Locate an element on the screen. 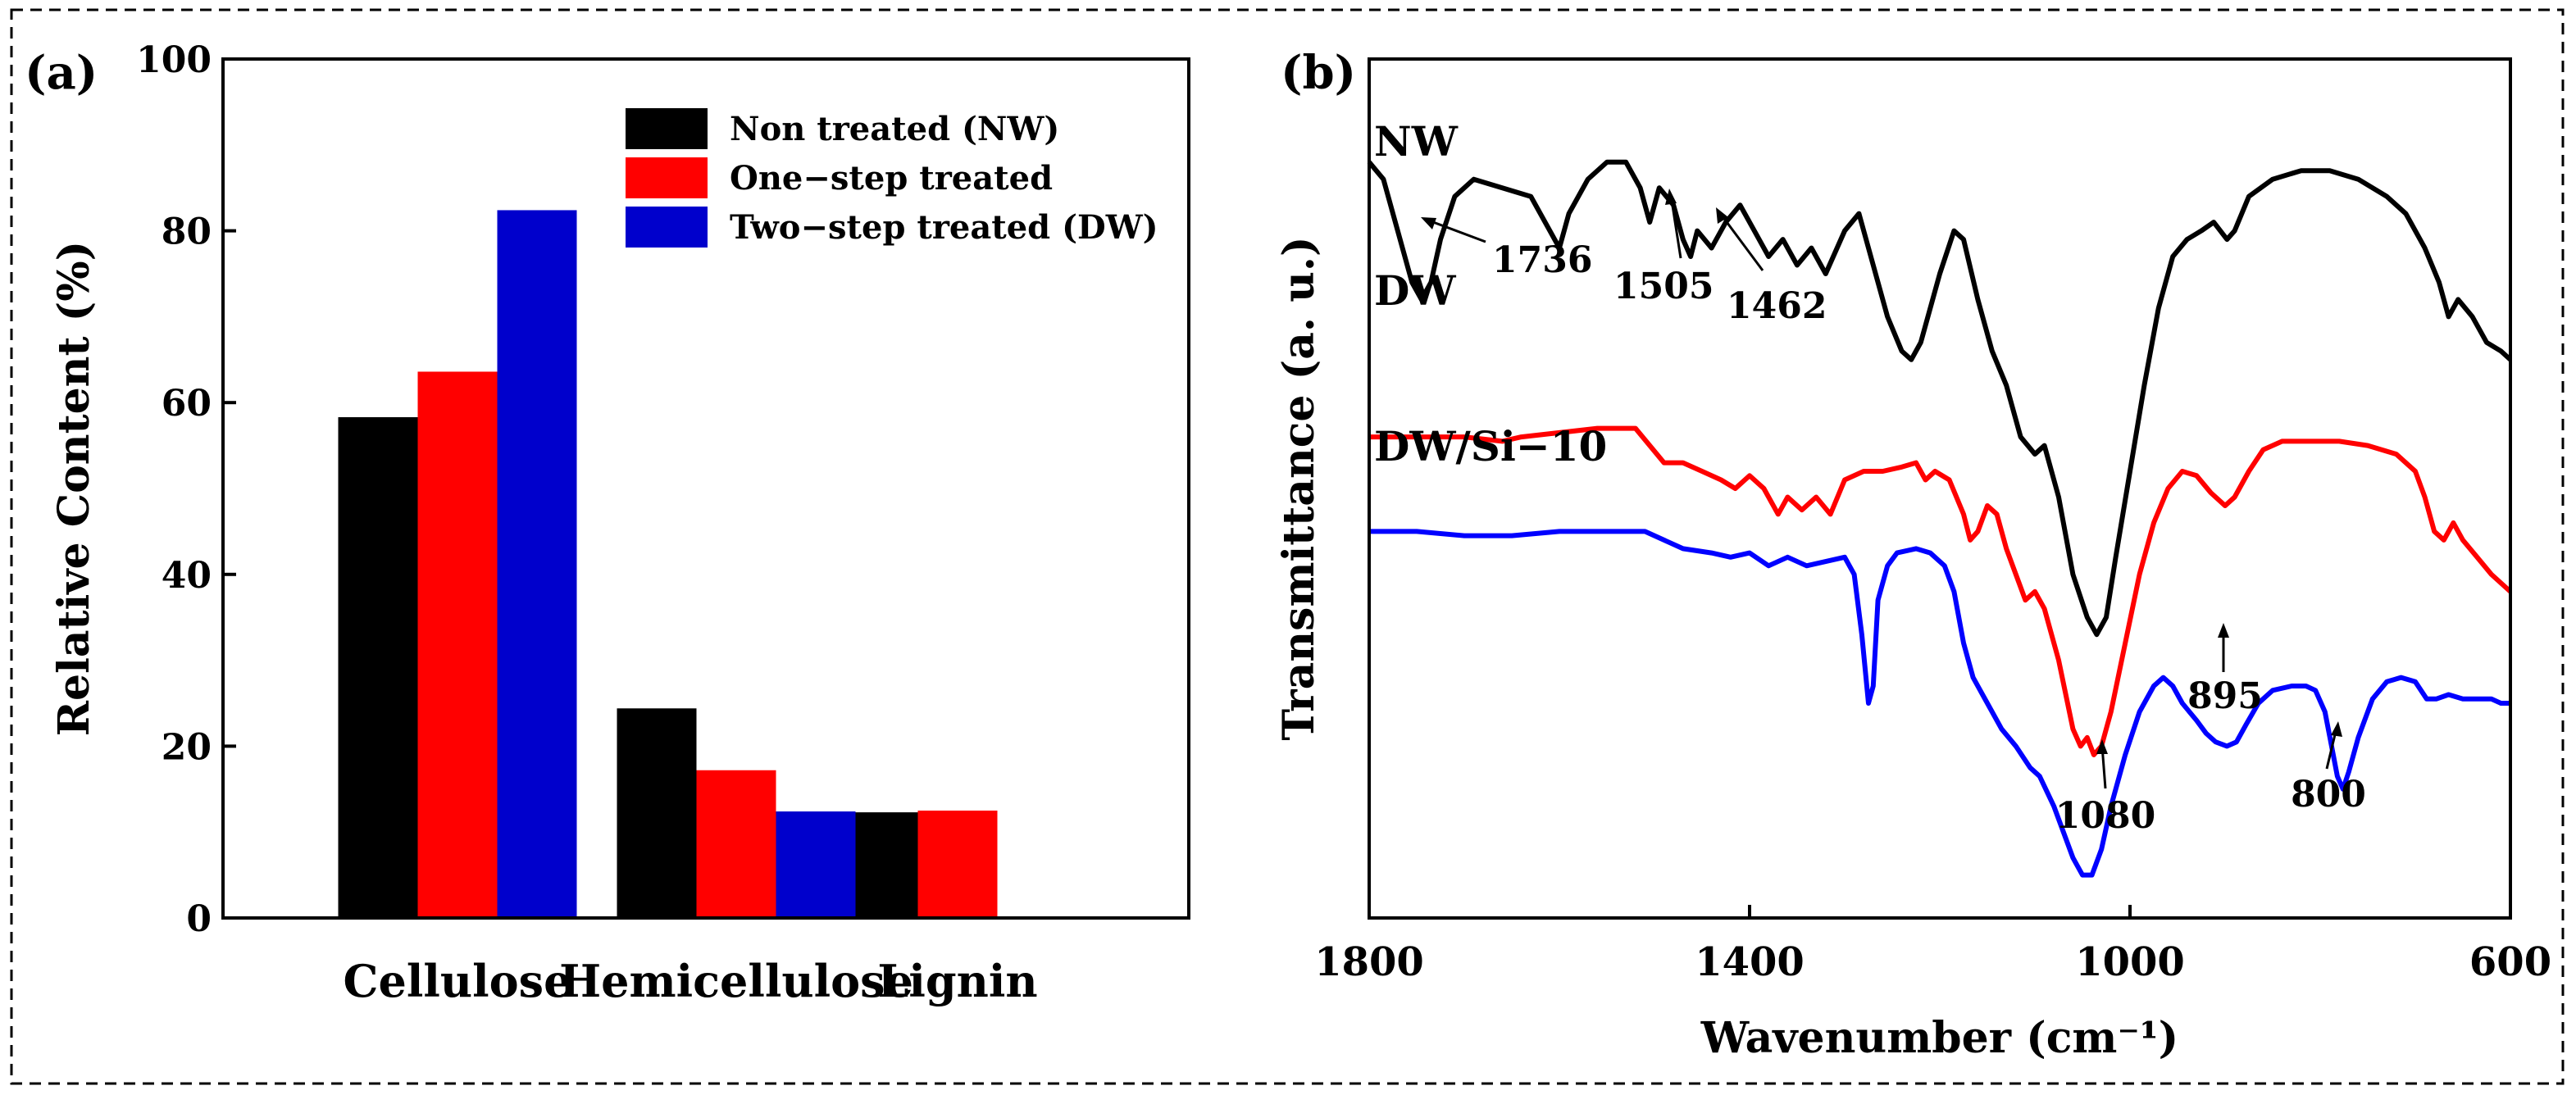 The width and height of the screenshot is (2576, 1095). annotation-895: 895 is located at coordinates (2225, 670).